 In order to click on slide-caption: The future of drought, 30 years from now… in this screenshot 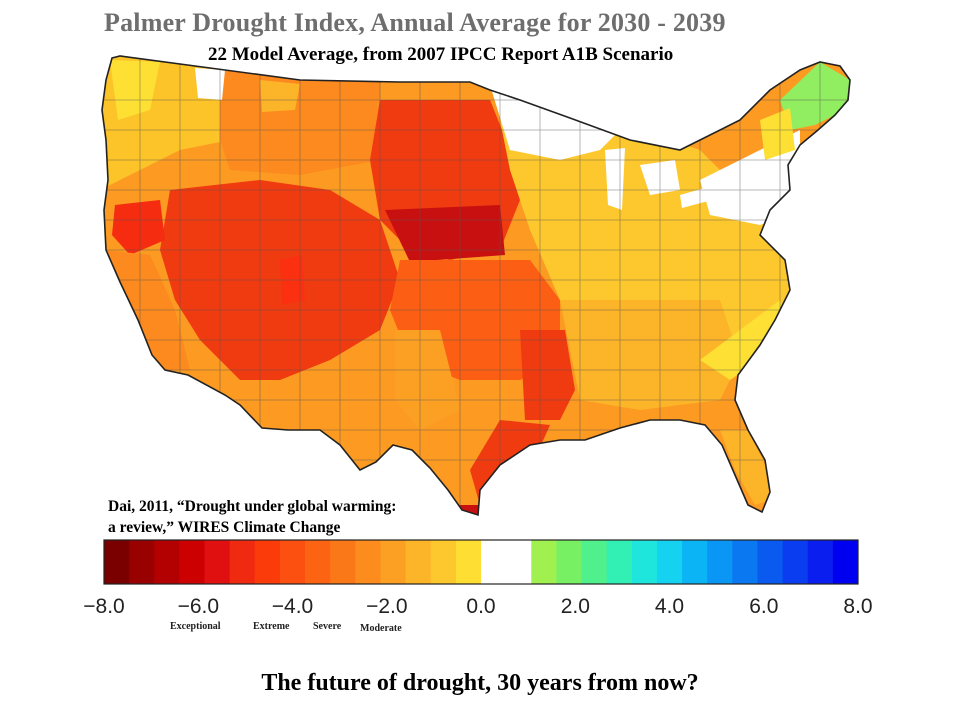, I will do `click(480, 683)`.